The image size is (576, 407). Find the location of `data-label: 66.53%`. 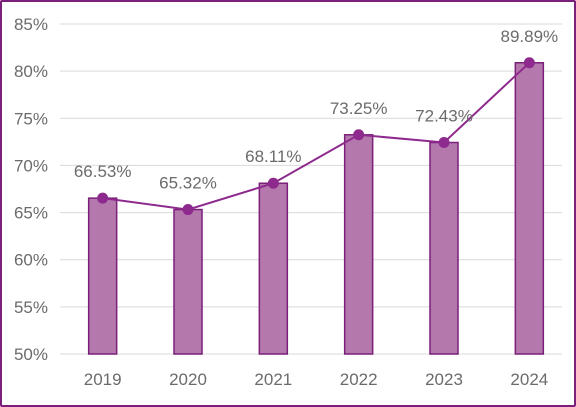

data-label: 66.53% is located at coordinates (103, 171).